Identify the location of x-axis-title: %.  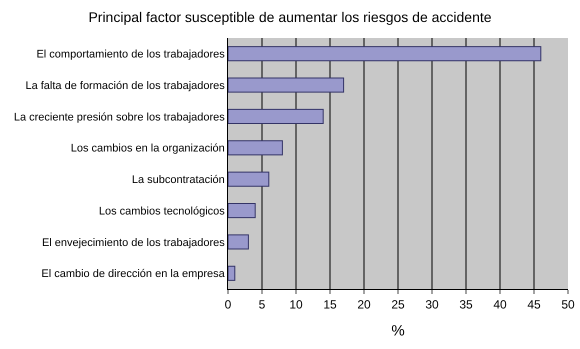
(398, 331).